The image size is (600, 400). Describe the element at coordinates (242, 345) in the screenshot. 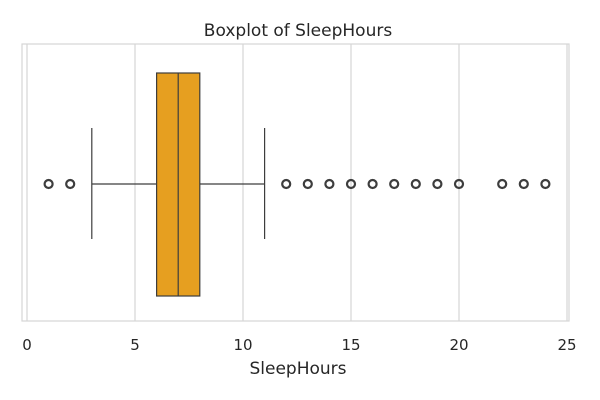

I see `x-tick-label: 10` at that location.